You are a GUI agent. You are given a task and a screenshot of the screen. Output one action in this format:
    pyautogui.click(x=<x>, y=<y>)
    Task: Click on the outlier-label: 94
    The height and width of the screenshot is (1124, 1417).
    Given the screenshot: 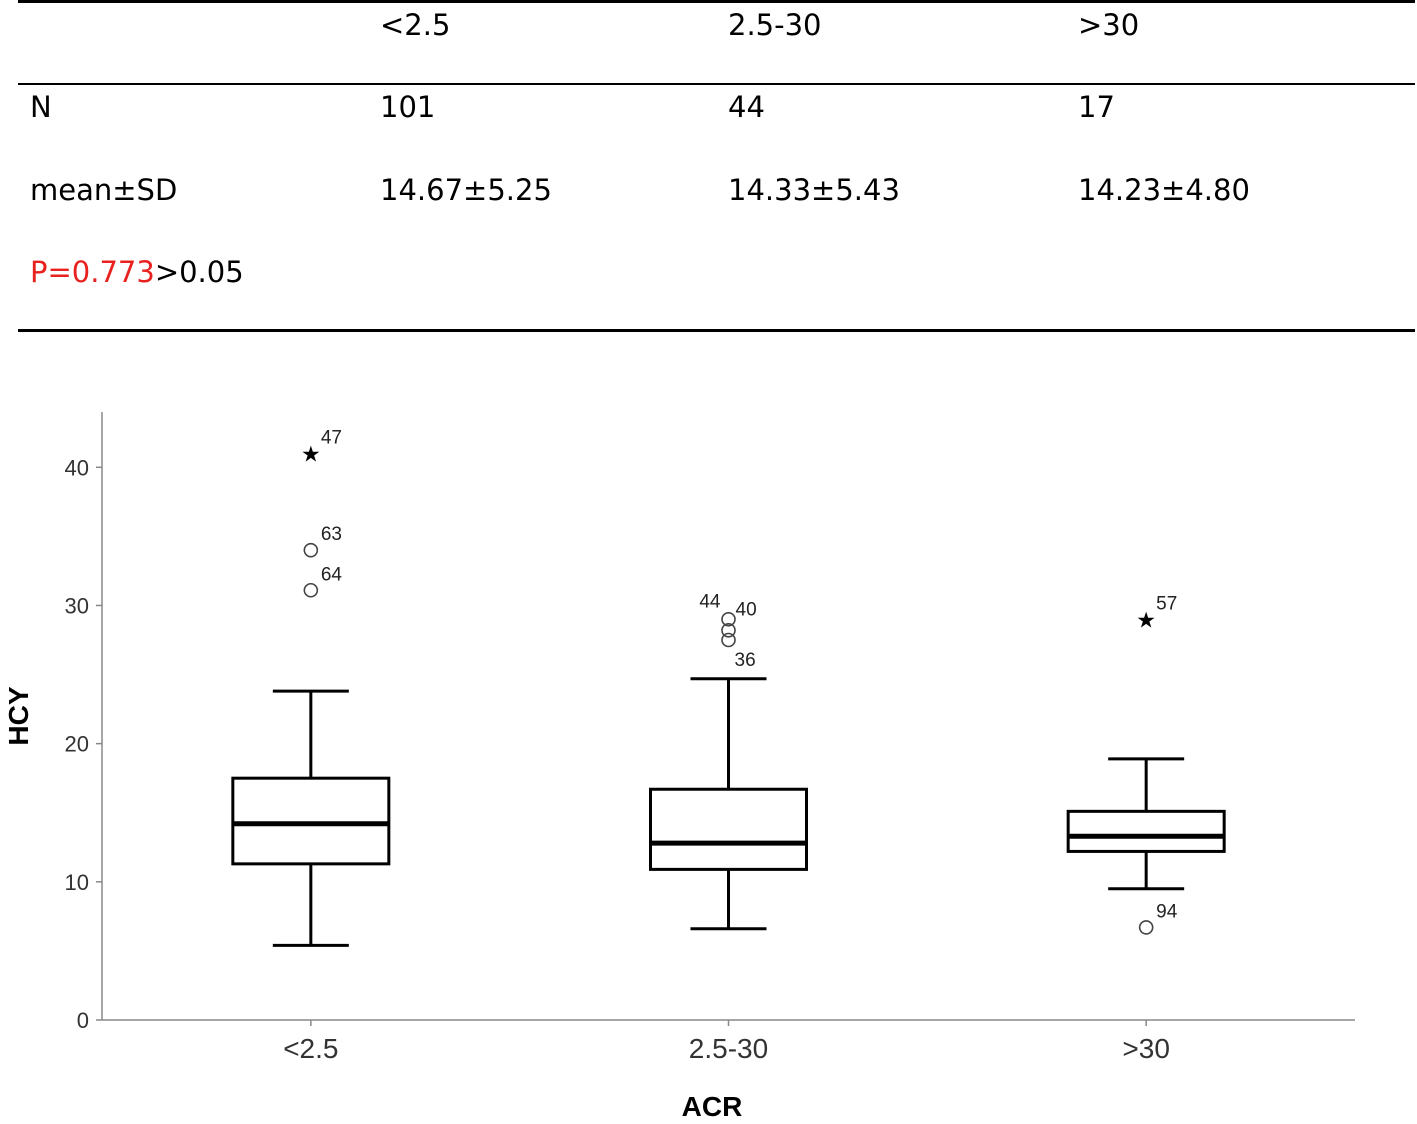 What is the action you would take?
    pyautogui.click(x=1167, y=911)
    